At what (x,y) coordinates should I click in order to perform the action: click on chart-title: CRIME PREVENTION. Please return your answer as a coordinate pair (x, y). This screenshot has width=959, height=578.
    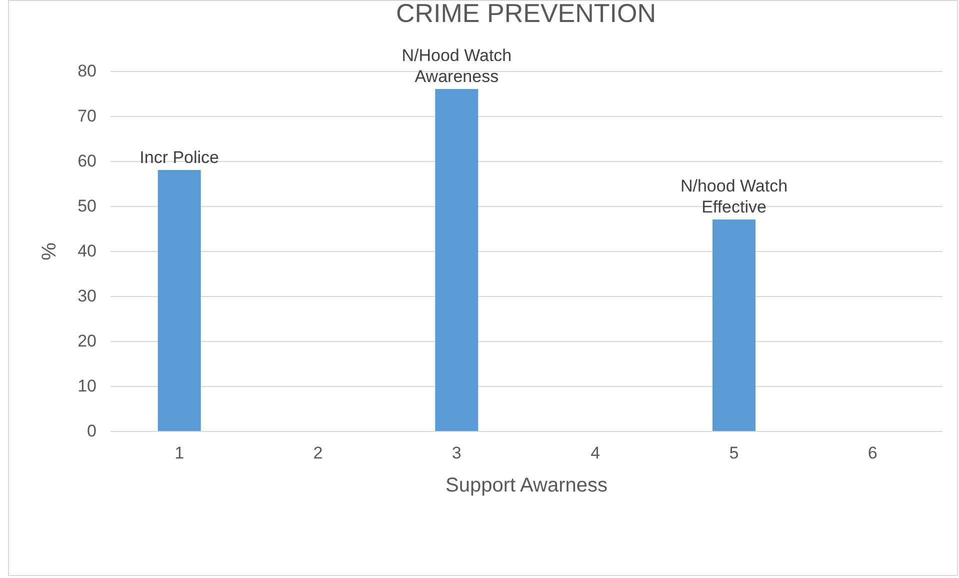
    Looking at the image, I should click on (526, 14).